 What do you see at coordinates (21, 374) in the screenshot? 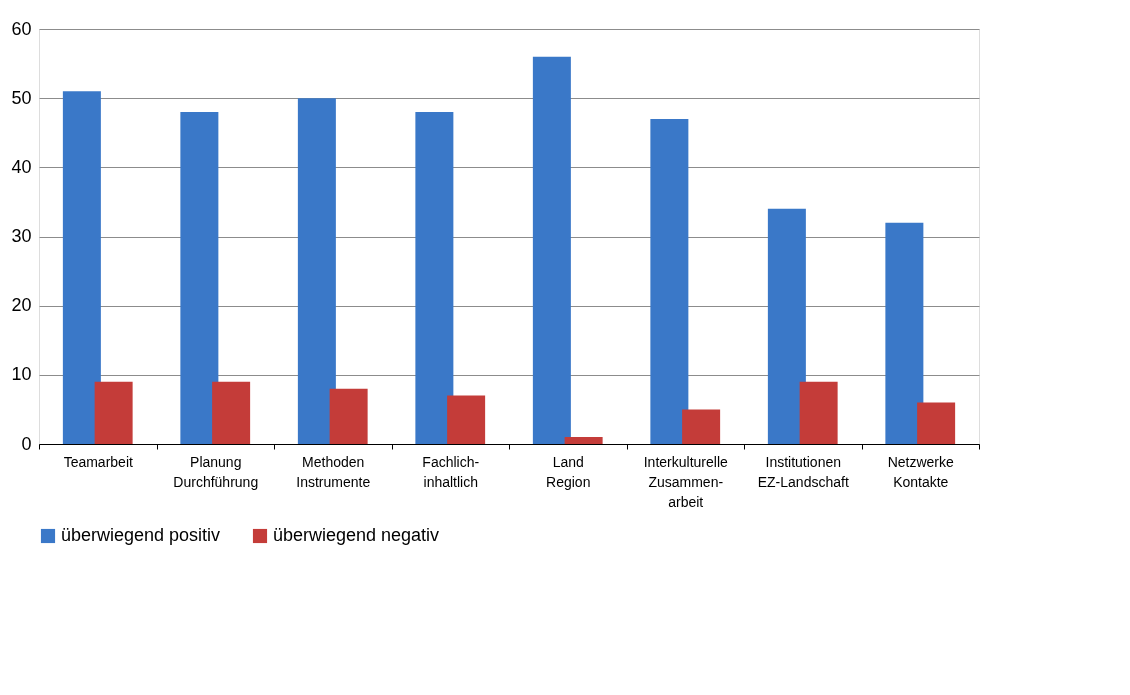
I see `y-tick-label: 10` at bounding box center [21, 374].